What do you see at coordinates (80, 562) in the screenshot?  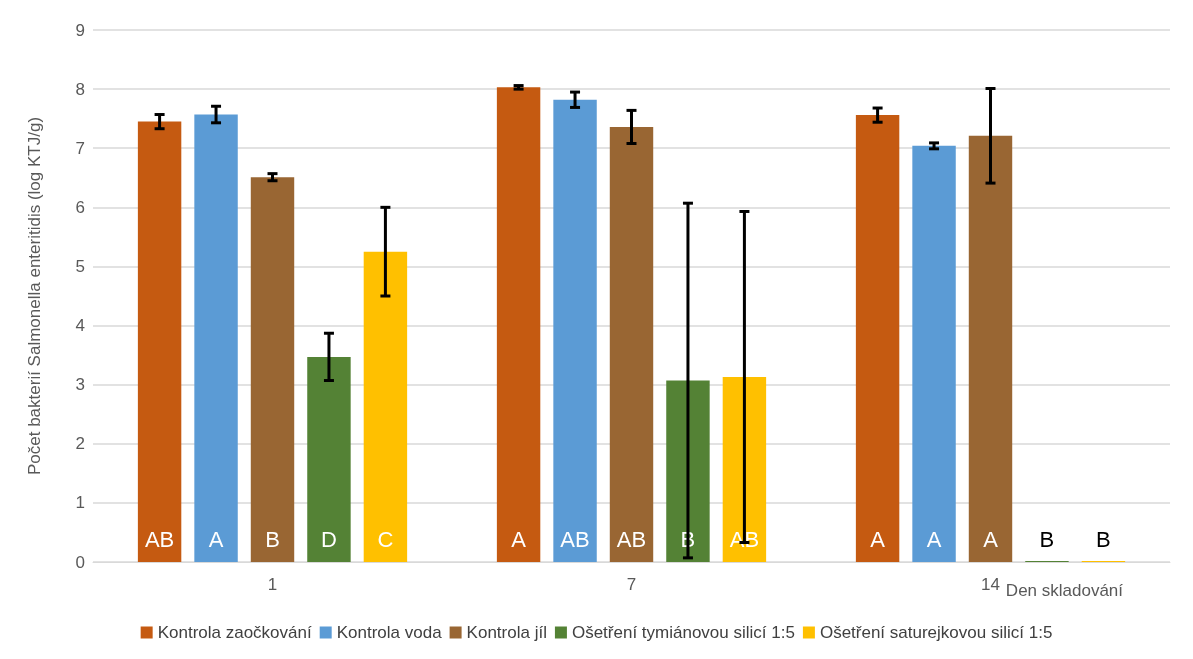 I see `y-tick-label: 0` at bounding box center [80, 562].